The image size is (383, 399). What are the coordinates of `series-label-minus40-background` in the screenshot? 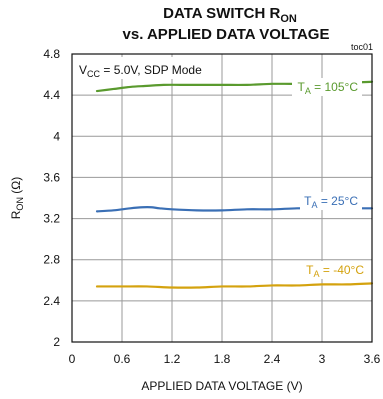 It's located at (334, 270).